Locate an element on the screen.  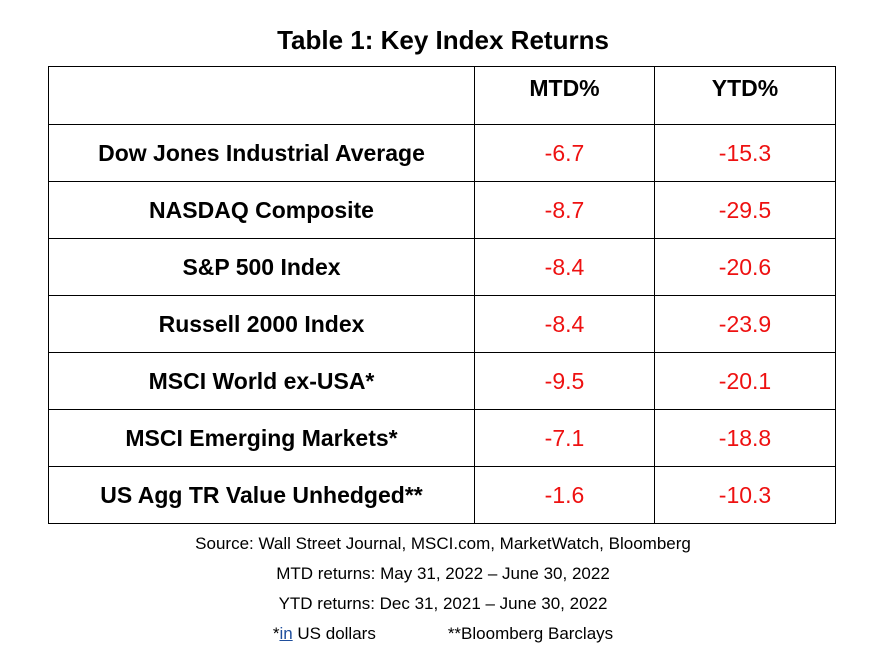
ytd-value-cell: -18.8 is located at coordinates (745, 438).